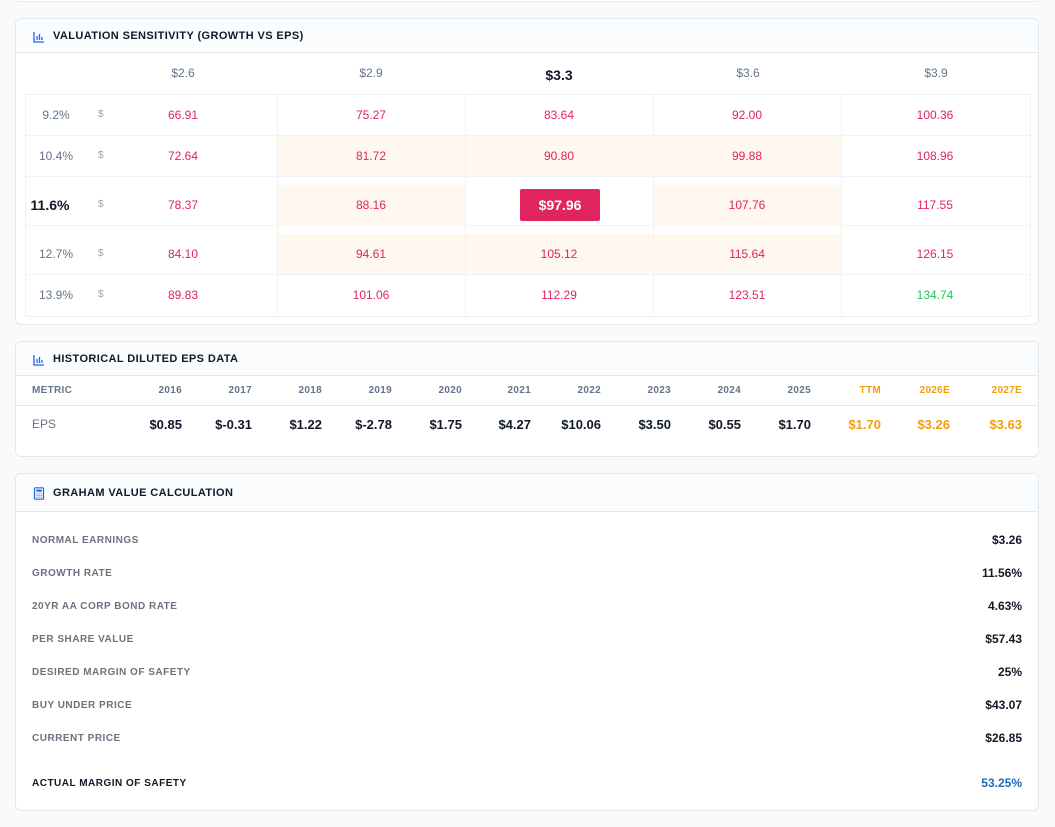 Image resolution: width=1055 pixels, height=827 pixels. Describe the element at coordinates (559, 295) in the screenshot. I see `value-cell: 112.29` at that location.